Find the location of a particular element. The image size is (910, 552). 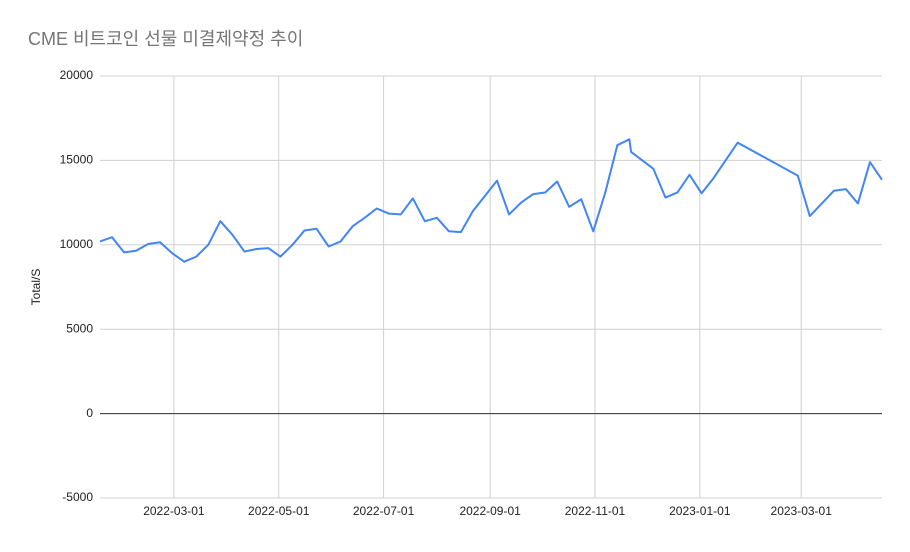

x-tick-label: 2022-11-01 is located at coordinates (595, 511).